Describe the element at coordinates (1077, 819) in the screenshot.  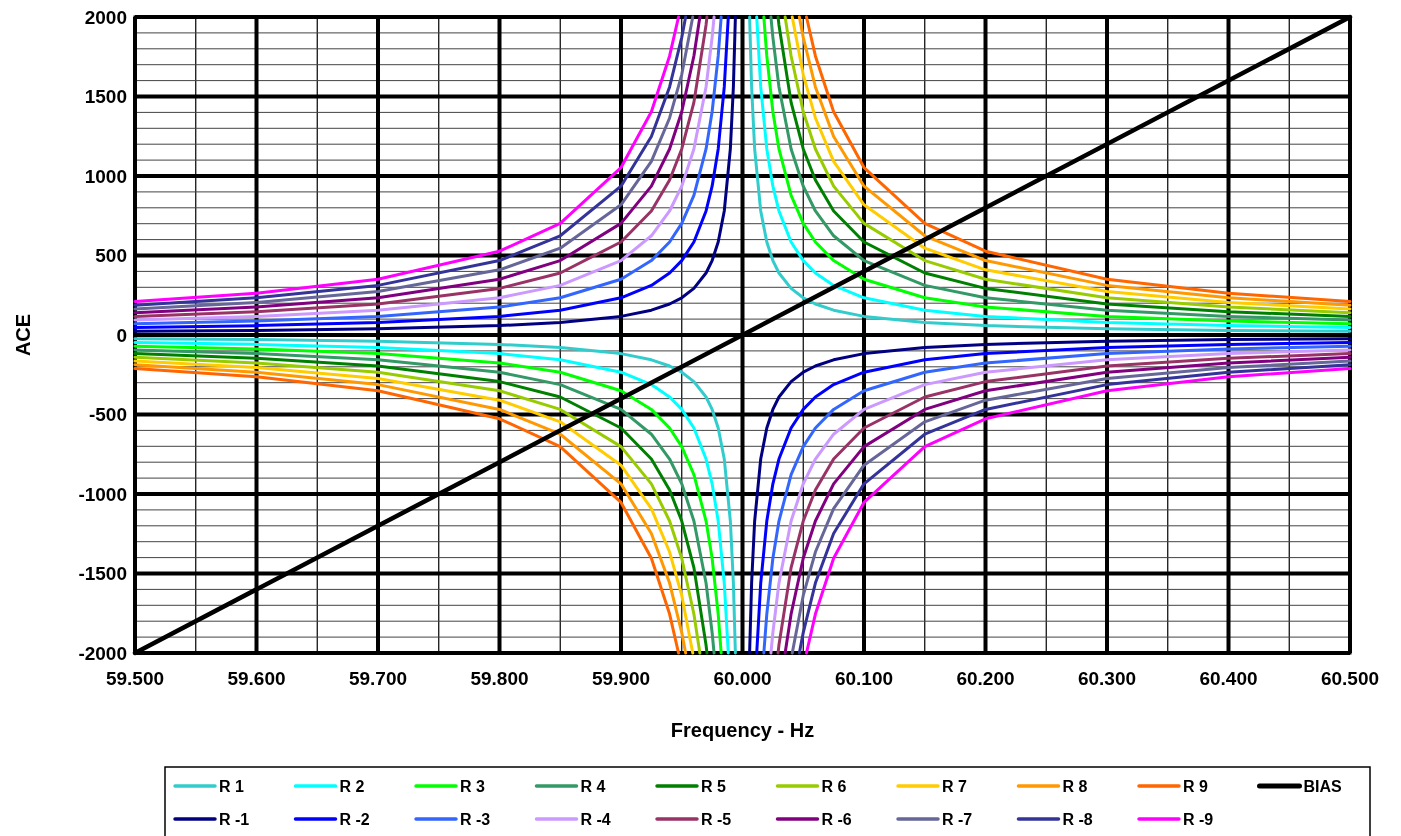
I see `legend-label: R -8` at that location.